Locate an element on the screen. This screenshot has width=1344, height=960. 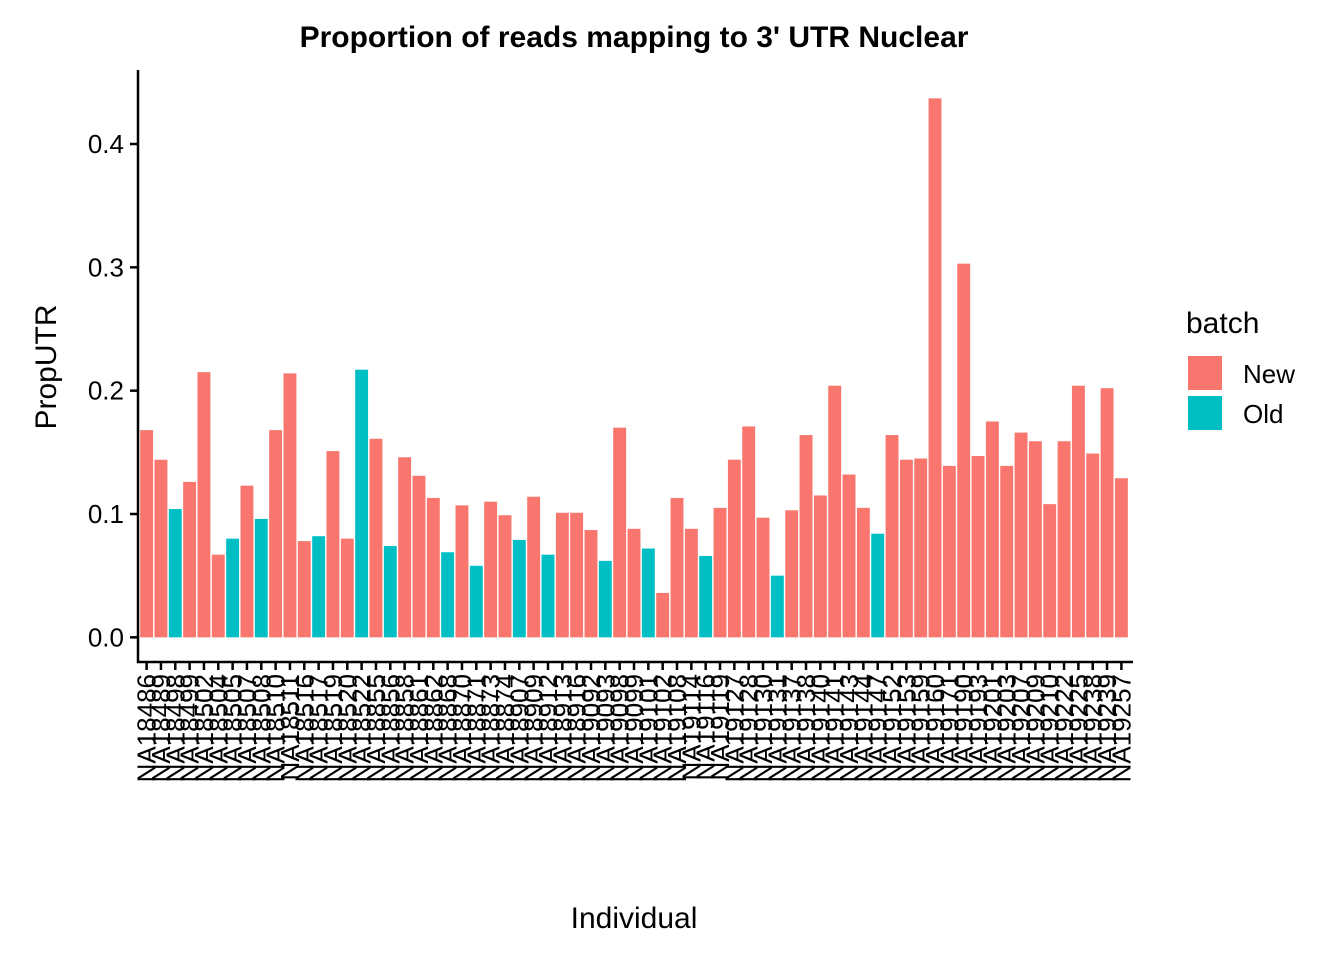
x-tick-label: NA19092 is located at coordinates (591, 728).